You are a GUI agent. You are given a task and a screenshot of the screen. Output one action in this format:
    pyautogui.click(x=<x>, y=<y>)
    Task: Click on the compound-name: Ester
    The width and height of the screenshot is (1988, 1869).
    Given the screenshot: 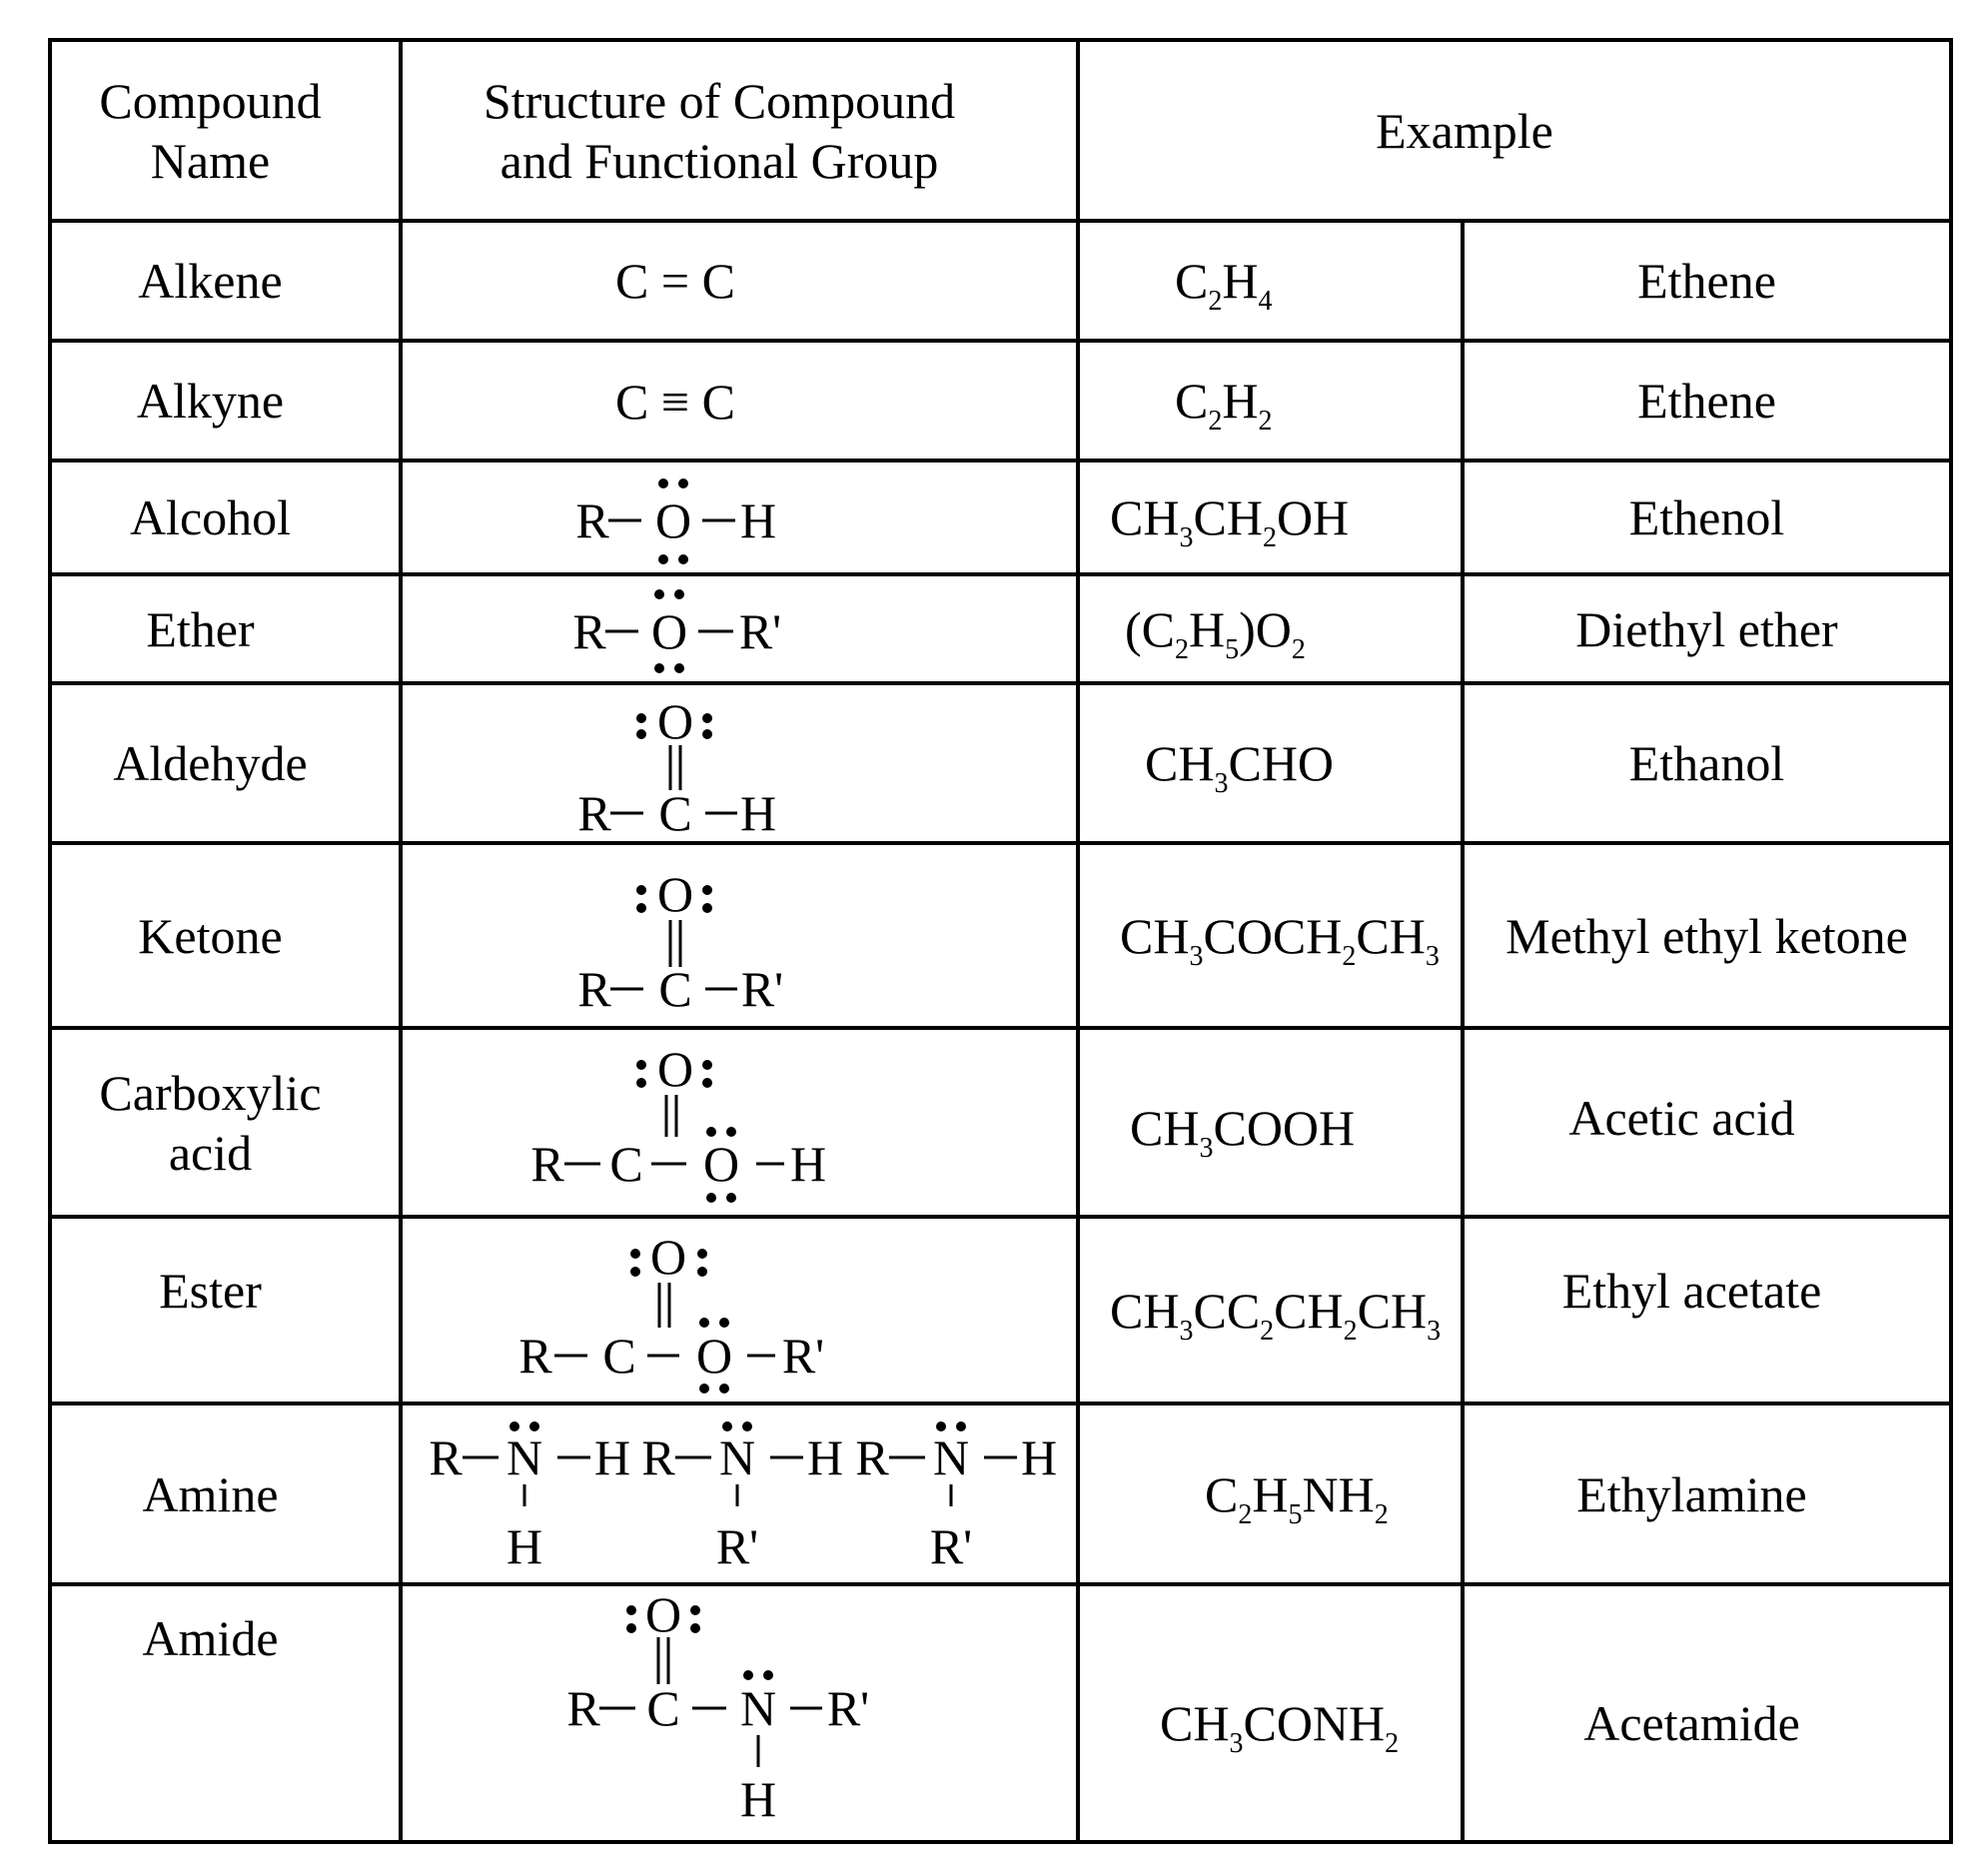 What is the action you would take?
    pyautogui.click(x=225, y=1310)
    